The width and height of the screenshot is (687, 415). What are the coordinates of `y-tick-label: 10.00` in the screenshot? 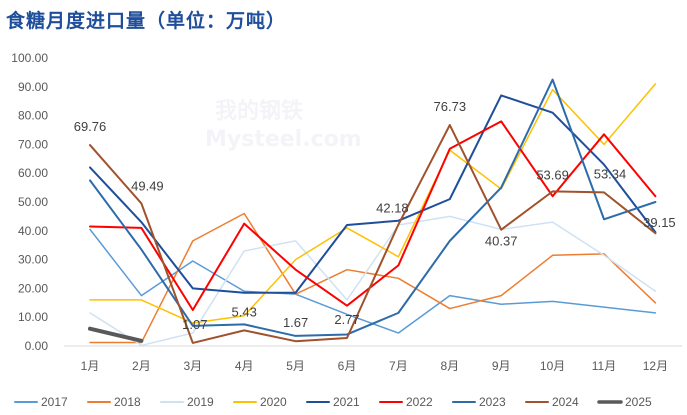 It's located at (33, 317).